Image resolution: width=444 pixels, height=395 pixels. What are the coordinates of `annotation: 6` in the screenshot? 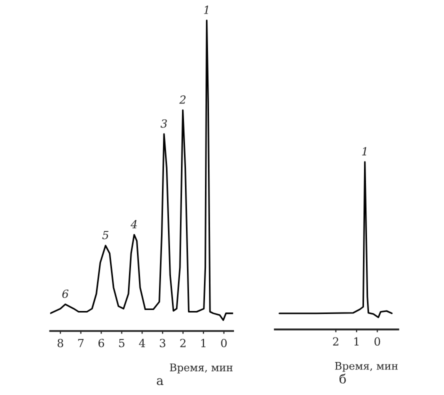 It's located at (65, 294).